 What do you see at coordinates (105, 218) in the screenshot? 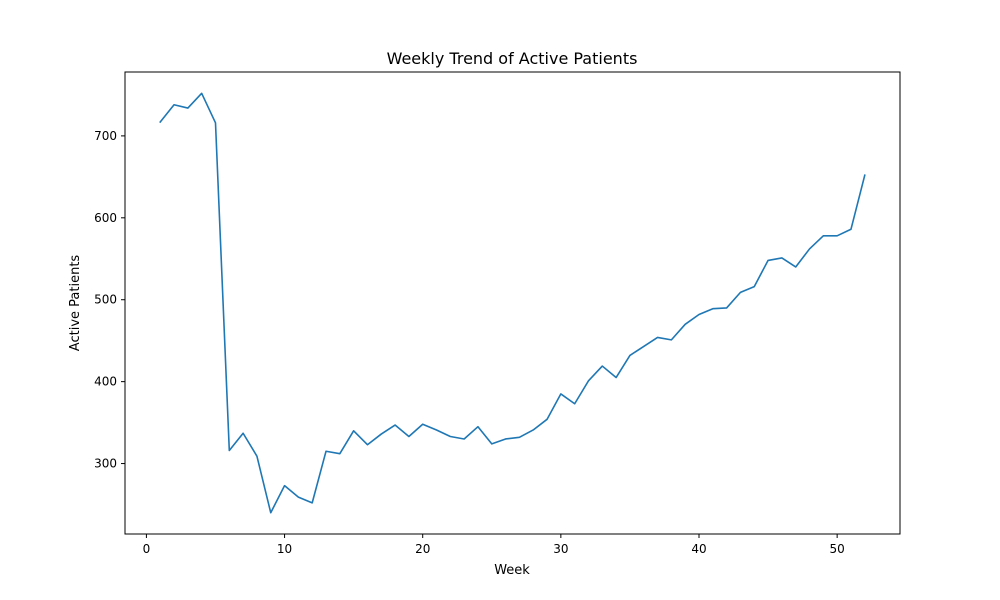
I see `y-tick-label: 600` at bounding box center [105, 218].